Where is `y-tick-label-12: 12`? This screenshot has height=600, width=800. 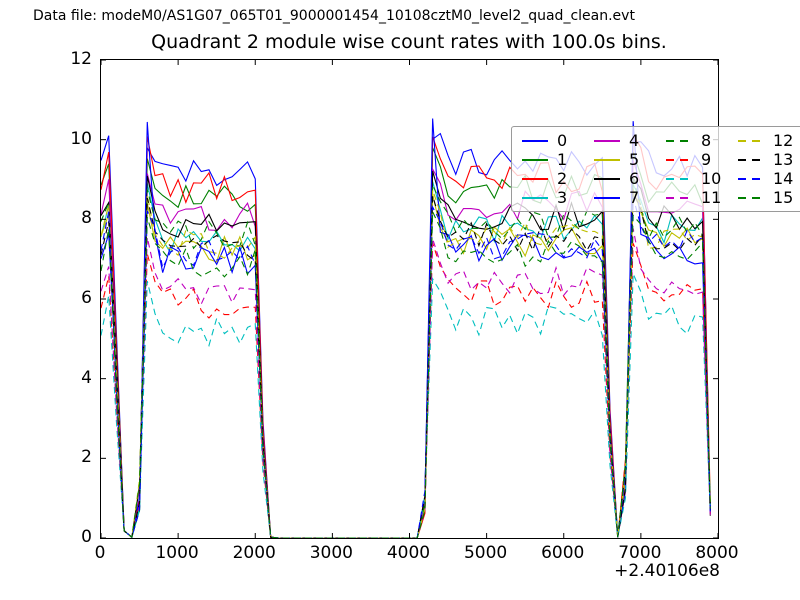 y-tick-label-12: 12 is located at coordinates (81, 59).